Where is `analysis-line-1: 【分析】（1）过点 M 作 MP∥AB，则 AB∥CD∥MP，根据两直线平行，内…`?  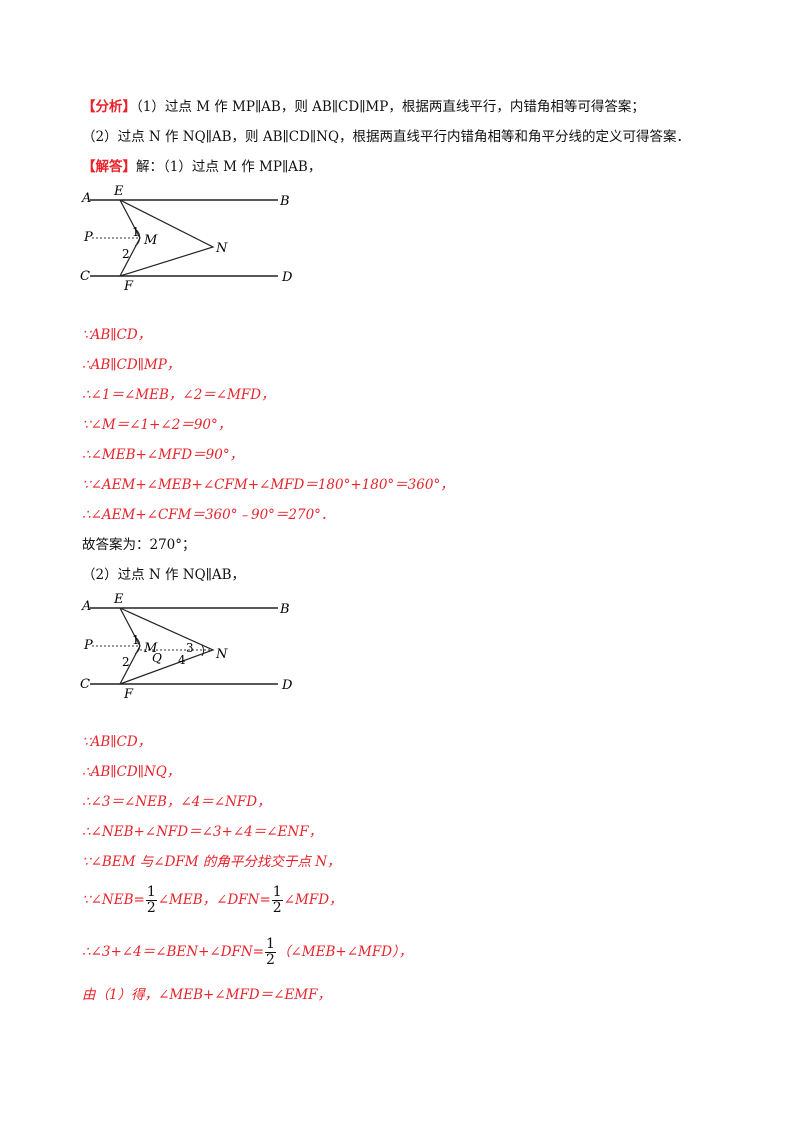 analysis-line-1: 【分析】（1）过点 M 作 MP∥AB，则 AB∥CD∥MP，根据两直线平行，内… is located at coordinates (363, 107).